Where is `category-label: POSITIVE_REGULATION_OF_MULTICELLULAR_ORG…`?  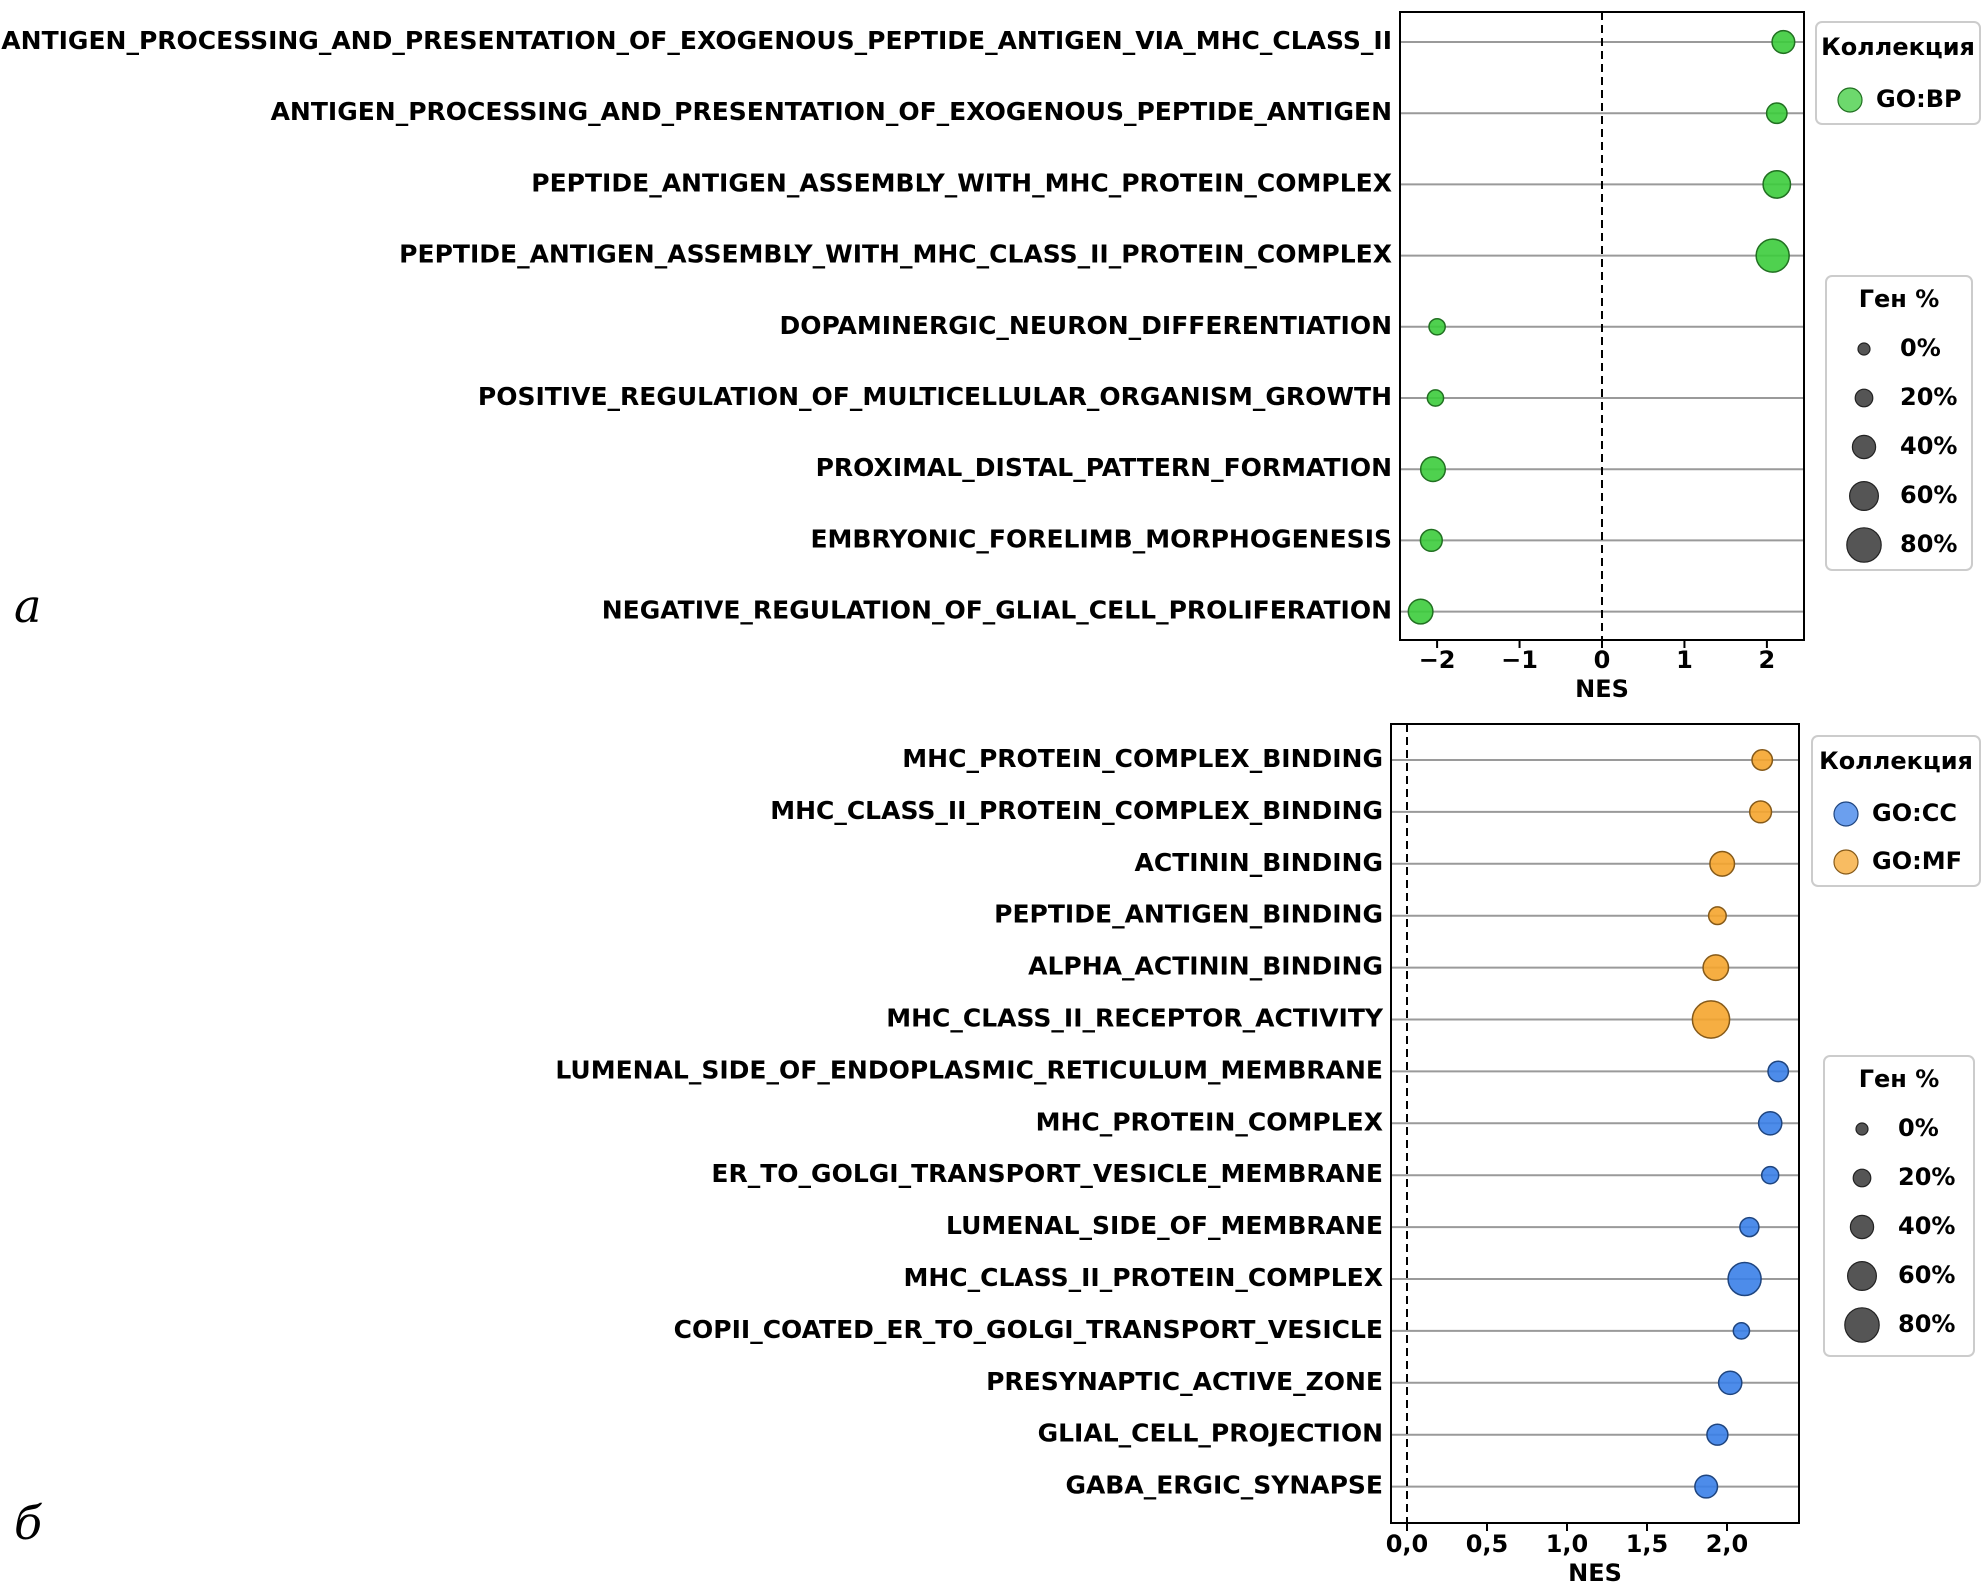 category-label: POSITIVE_REGULATION_OF_MULTICELLULAR_ORG… is located at coordinates (935, 396).